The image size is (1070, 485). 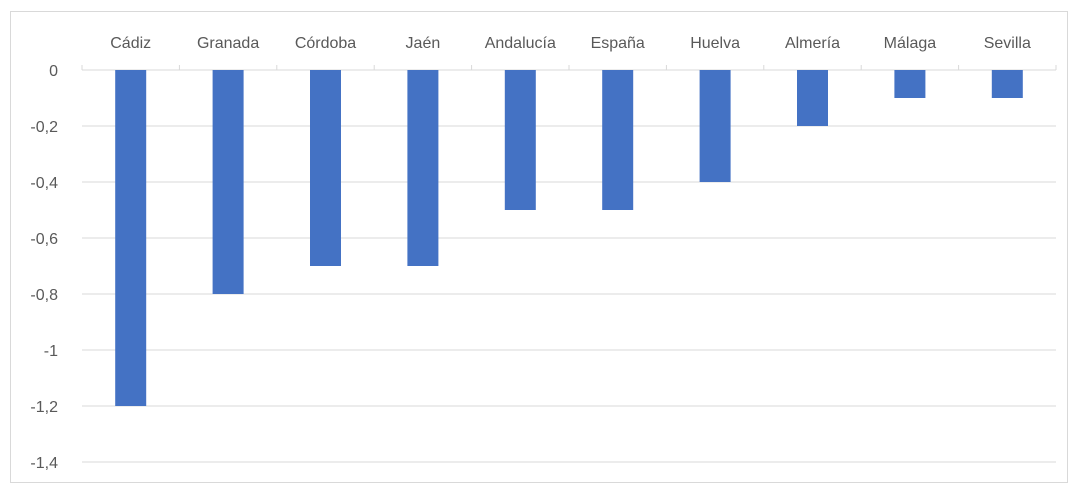 I want to click on y-tick-label: -0,8, so click(x=44, y=295).